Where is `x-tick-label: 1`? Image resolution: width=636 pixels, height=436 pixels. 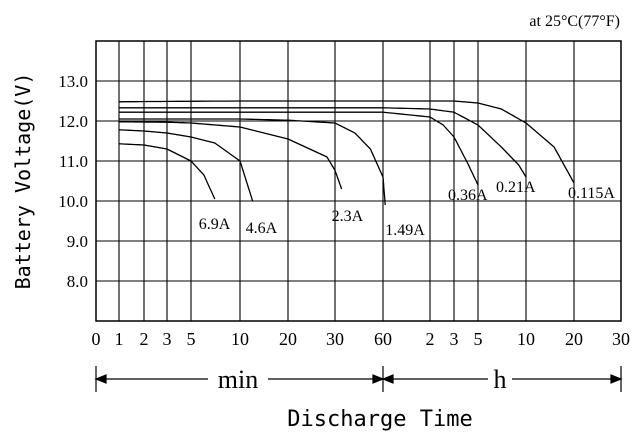
x-tick-label: 1 is located at coordinates (119, 339).